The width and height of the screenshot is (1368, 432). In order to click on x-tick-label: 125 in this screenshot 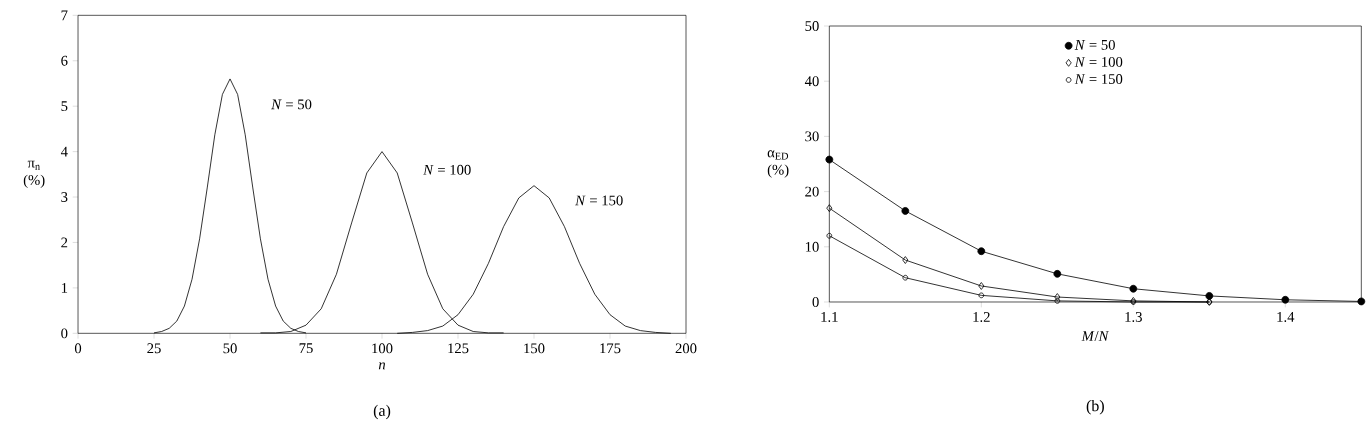, I will do `click(458, 348)`.